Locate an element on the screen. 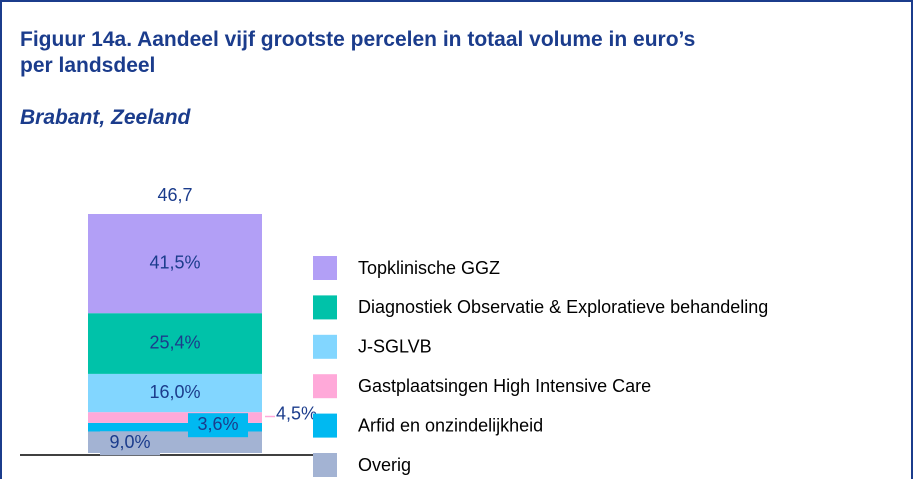 The height and width of the screenshot is (479, 913). data-label: 4,5% is located at coordinates (296, 413).